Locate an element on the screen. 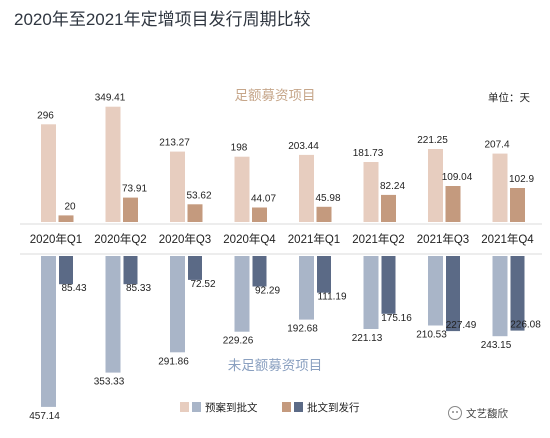 The image size is (550, 438). legend-label-a: 预案到批文 is located at coordinates (231, 407).